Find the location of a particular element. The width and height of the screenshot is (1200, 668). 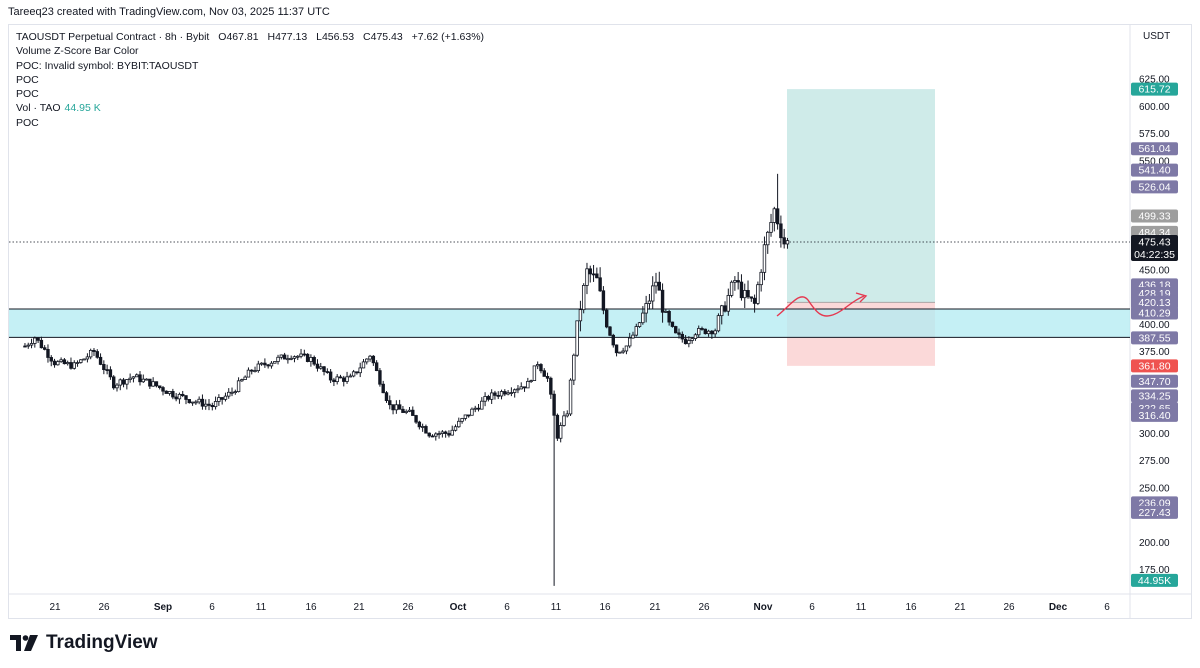

price-badge-target is located at coordinates (1154, 89).